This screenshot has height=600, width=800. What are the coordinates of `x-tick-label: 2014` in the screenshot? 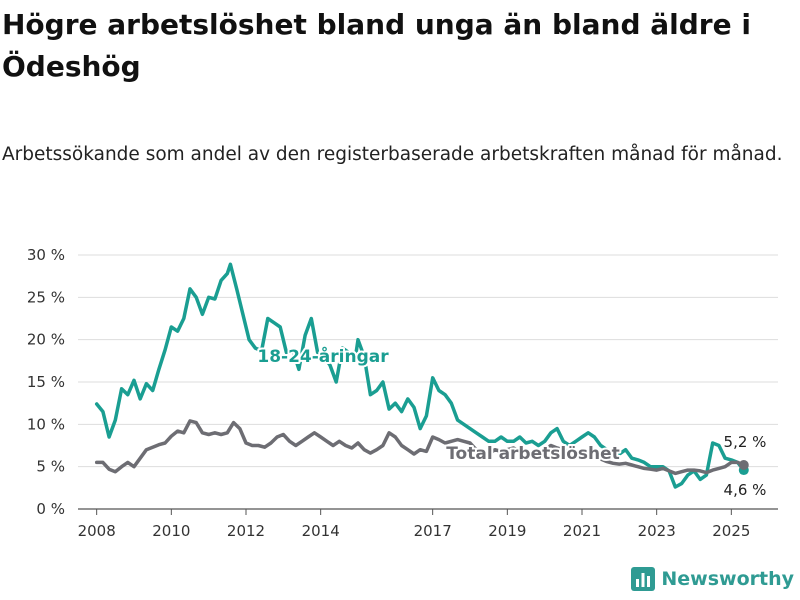 It's located at (321, 531).